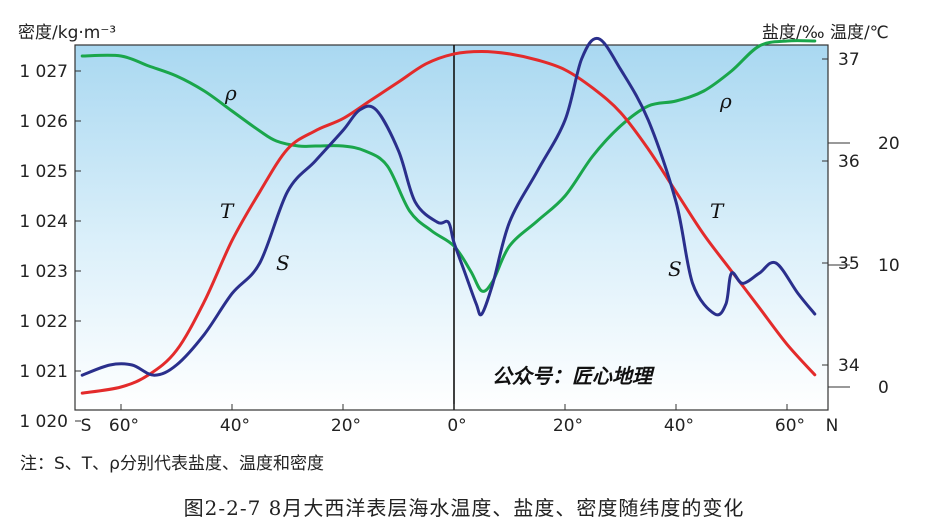 Image resolution: width=928 pixels, height=530 pixels. Describe the element at coordinates (889, 144) in the screenshot. I see `temperature-tick-label: 20` at that location.